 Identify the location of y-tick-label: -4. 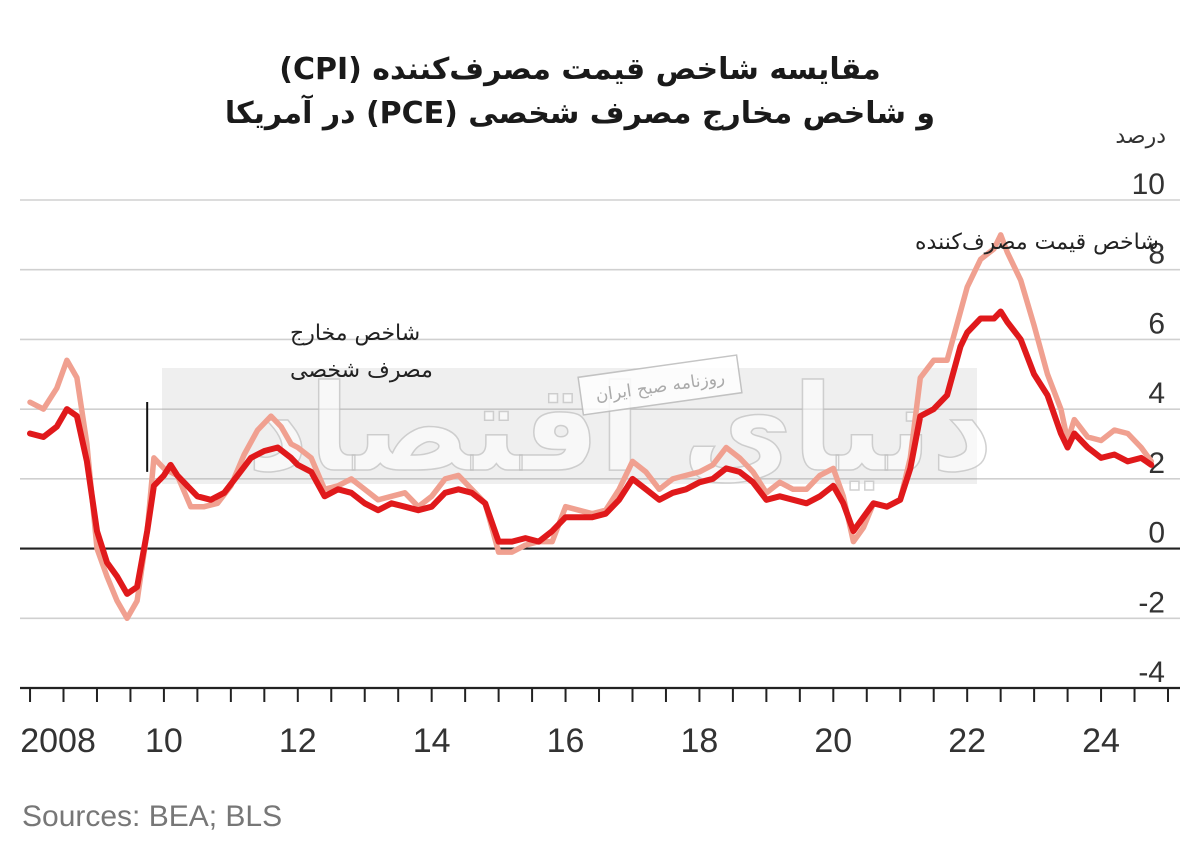
(1151, 672).